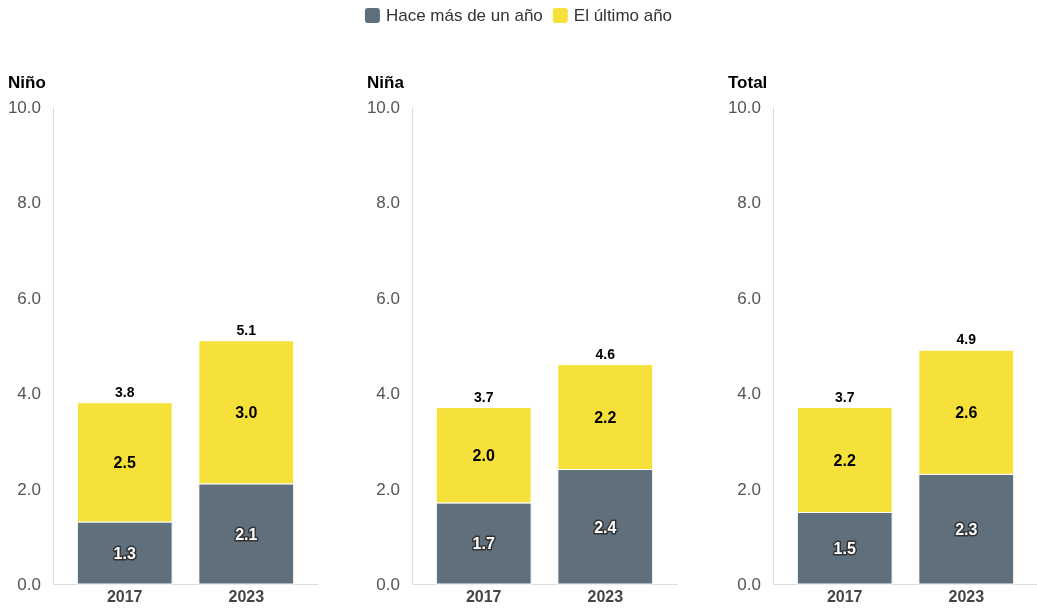 This screenshot has width=1037, height=616. I want to click on total-label: 4.9, so click(966, 339).